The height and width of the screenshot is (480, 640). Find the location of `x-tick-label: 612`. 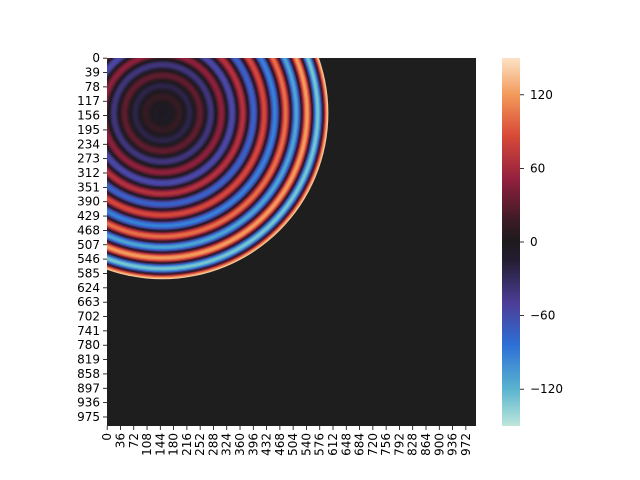

x-tick-label: 612 is located at coordinates (333, 444).